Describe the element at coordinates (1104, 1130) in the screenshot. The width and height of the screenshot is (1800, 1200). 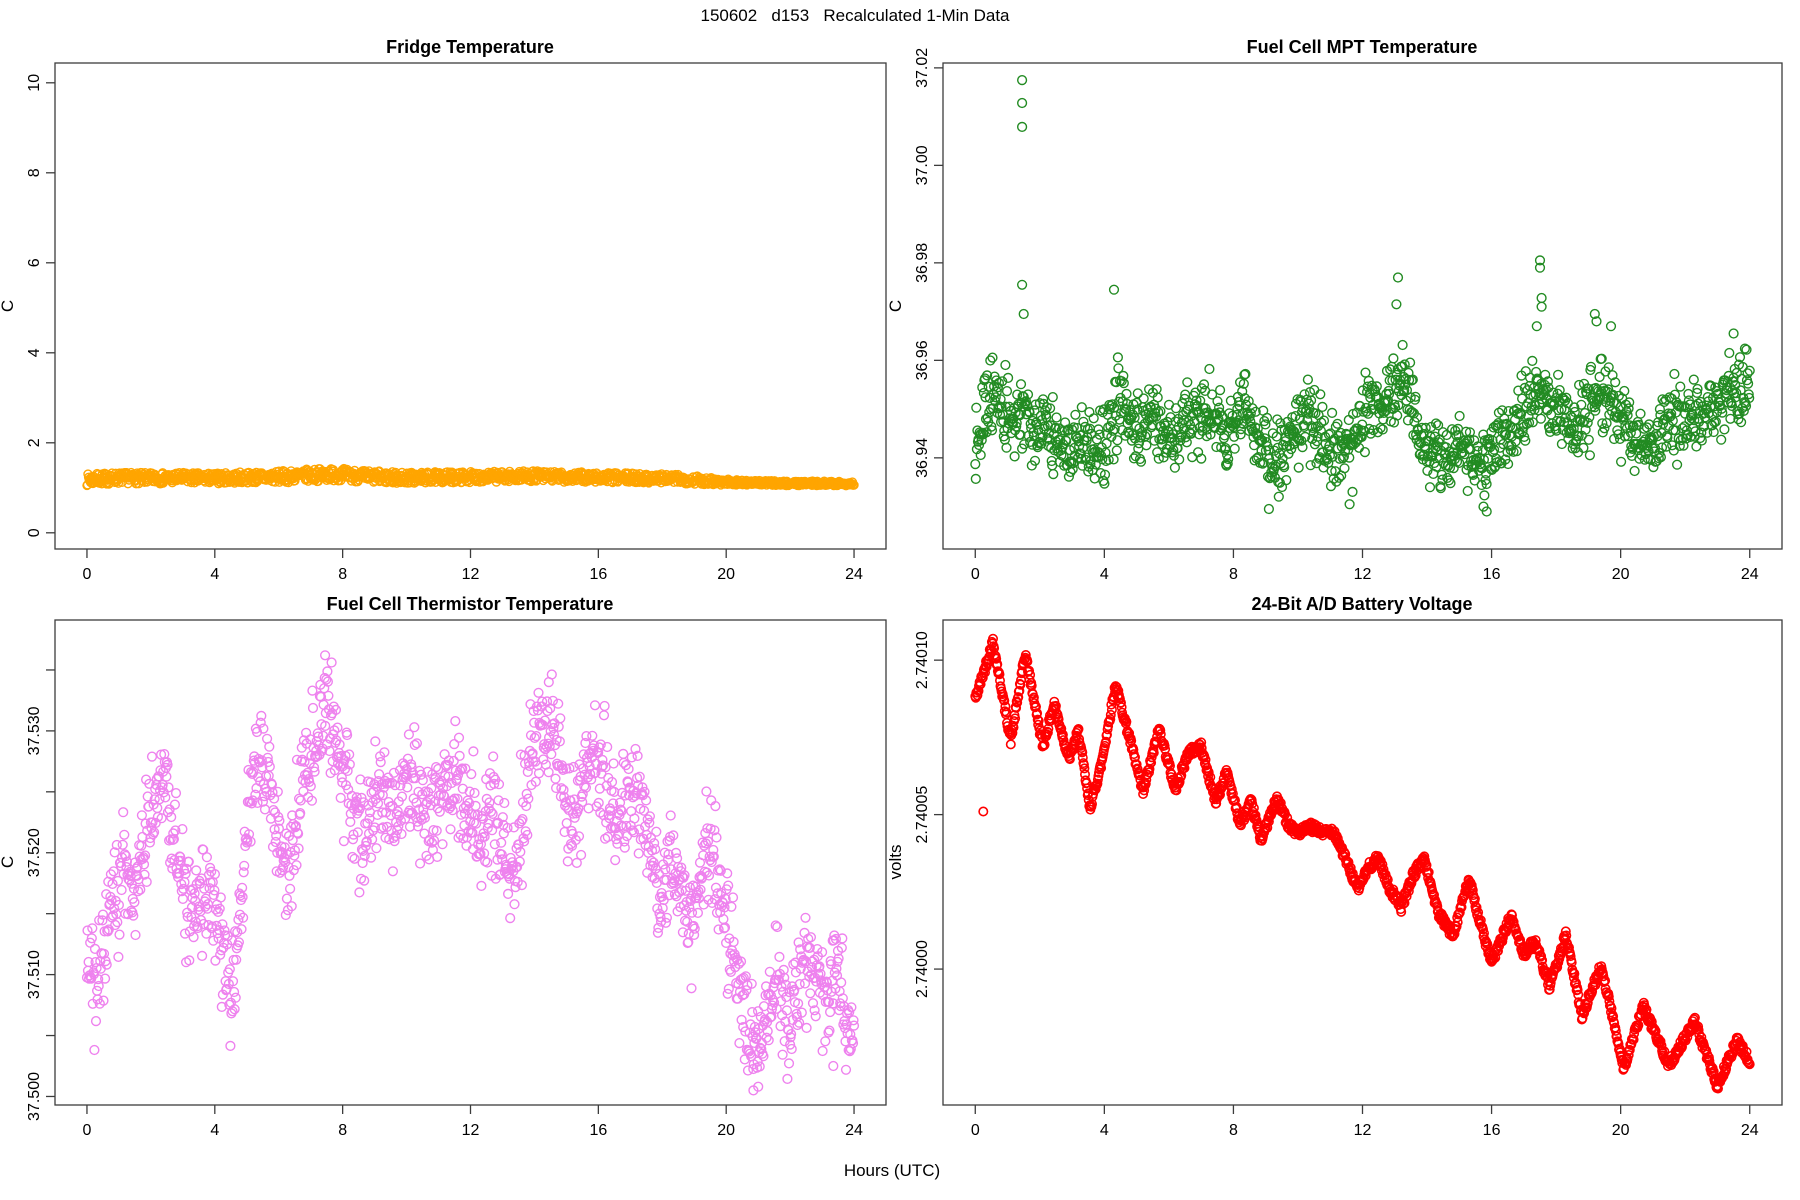
I see `x-tick-label: 4` at that location.